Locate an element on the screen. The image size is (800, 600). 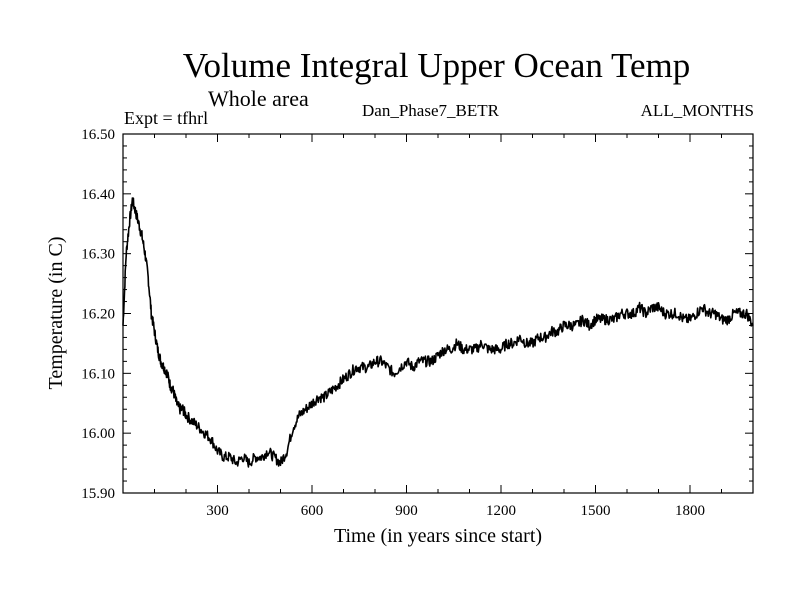
y-tick-label: 16.20 is located at coordinates (98, 315).